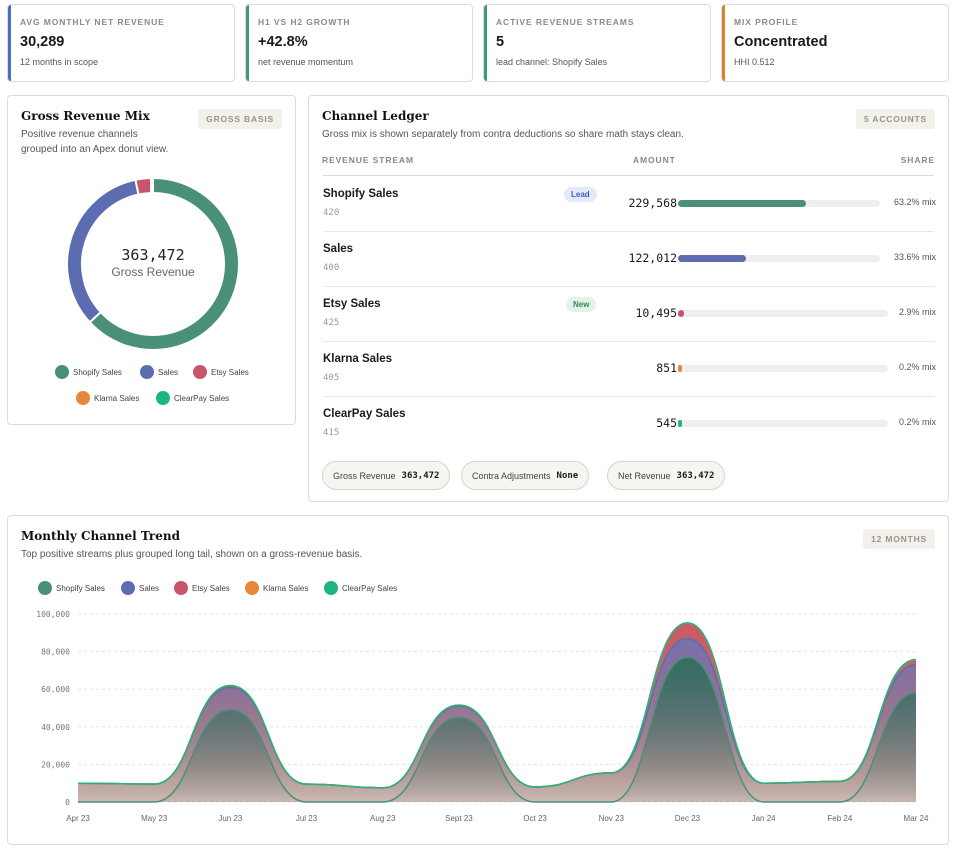 The image size is (967, 859). Describe the element at coordinates (895, 119) in the screenshot. I see `accounts-badge: 5 ACCOUNTS` at that location.